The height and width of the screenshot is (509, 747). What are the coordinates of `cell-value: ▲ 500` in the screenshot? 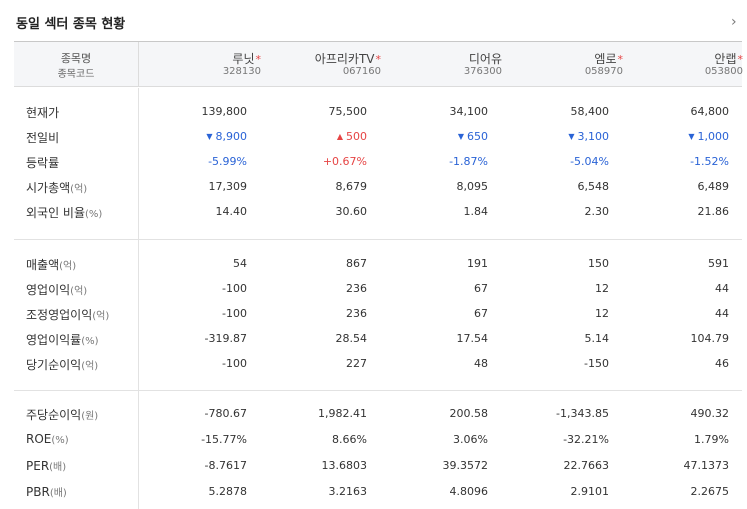 It's located at (352, 136).